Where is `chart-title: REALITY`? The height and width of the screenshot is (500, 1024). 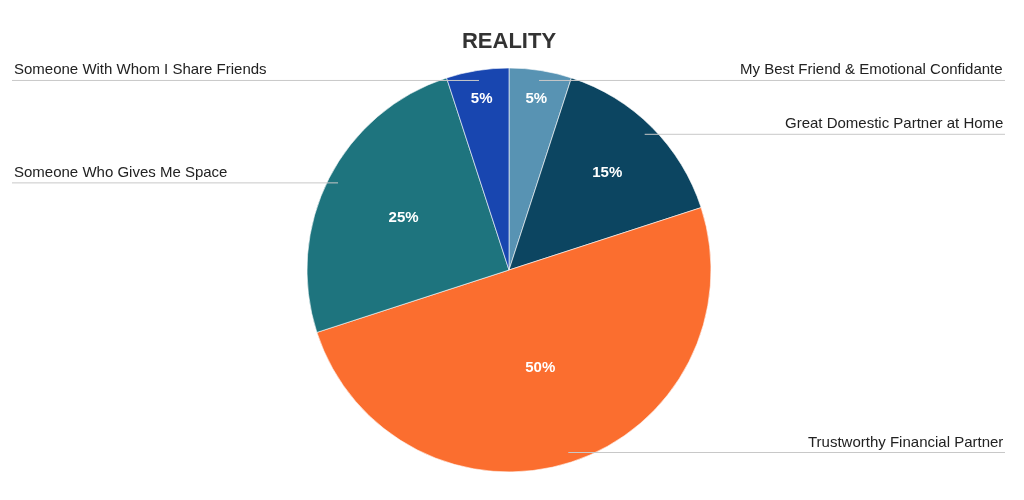 chart-title: REALITY is located at coordinates (509, 40).